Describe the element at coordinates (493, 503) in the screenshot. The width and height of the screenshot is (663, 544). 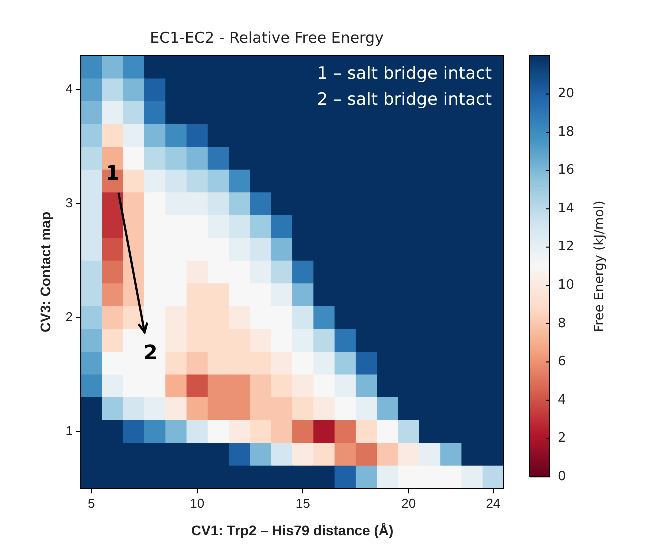
I see `x-tick-label: 24` at that location.